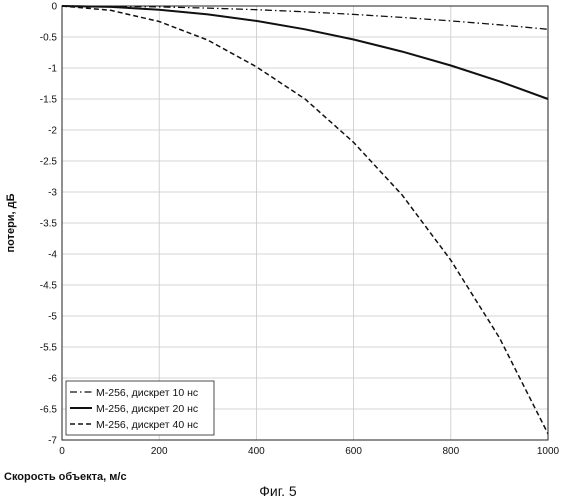 This screenshot has height=500, width=566. What do you see at coordinates (52, 131) in the screenshot?
I see `y-tick-label: -2` at bounding box center [52, 131].